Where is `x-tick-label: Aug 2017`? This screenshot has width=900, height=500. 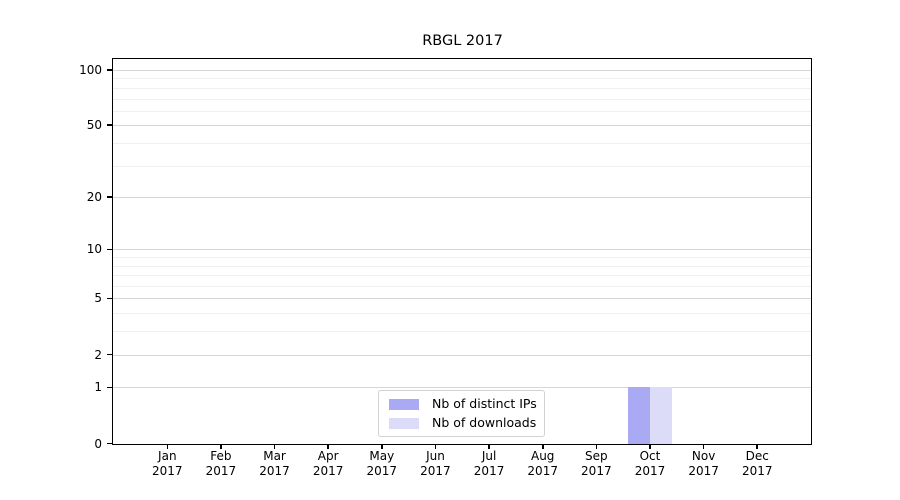
x-tick-label: Aug 2017 is located at coordinates (542, 463).